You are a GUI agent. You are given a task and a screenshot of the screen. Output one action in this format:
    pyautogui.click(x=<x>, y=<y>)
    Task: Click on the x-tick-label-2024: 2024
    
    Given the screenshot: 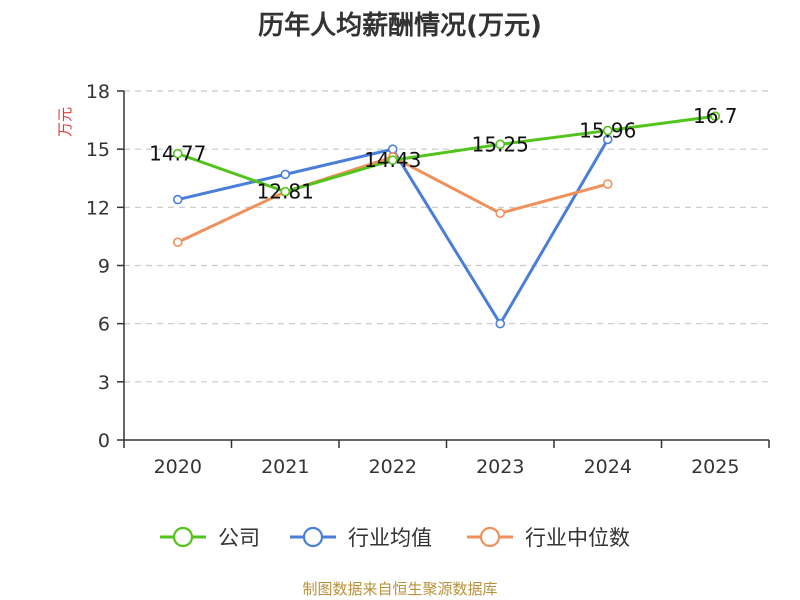 What is the action you would take?
    pyautogui.click(x=608, y=467)
    